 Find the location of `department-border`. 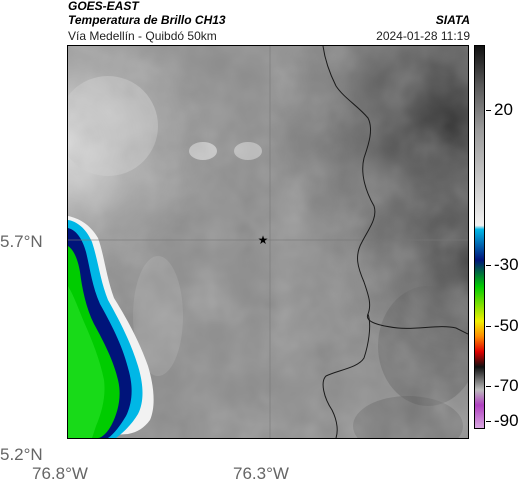

department-border is located at coordinates (346, 375).